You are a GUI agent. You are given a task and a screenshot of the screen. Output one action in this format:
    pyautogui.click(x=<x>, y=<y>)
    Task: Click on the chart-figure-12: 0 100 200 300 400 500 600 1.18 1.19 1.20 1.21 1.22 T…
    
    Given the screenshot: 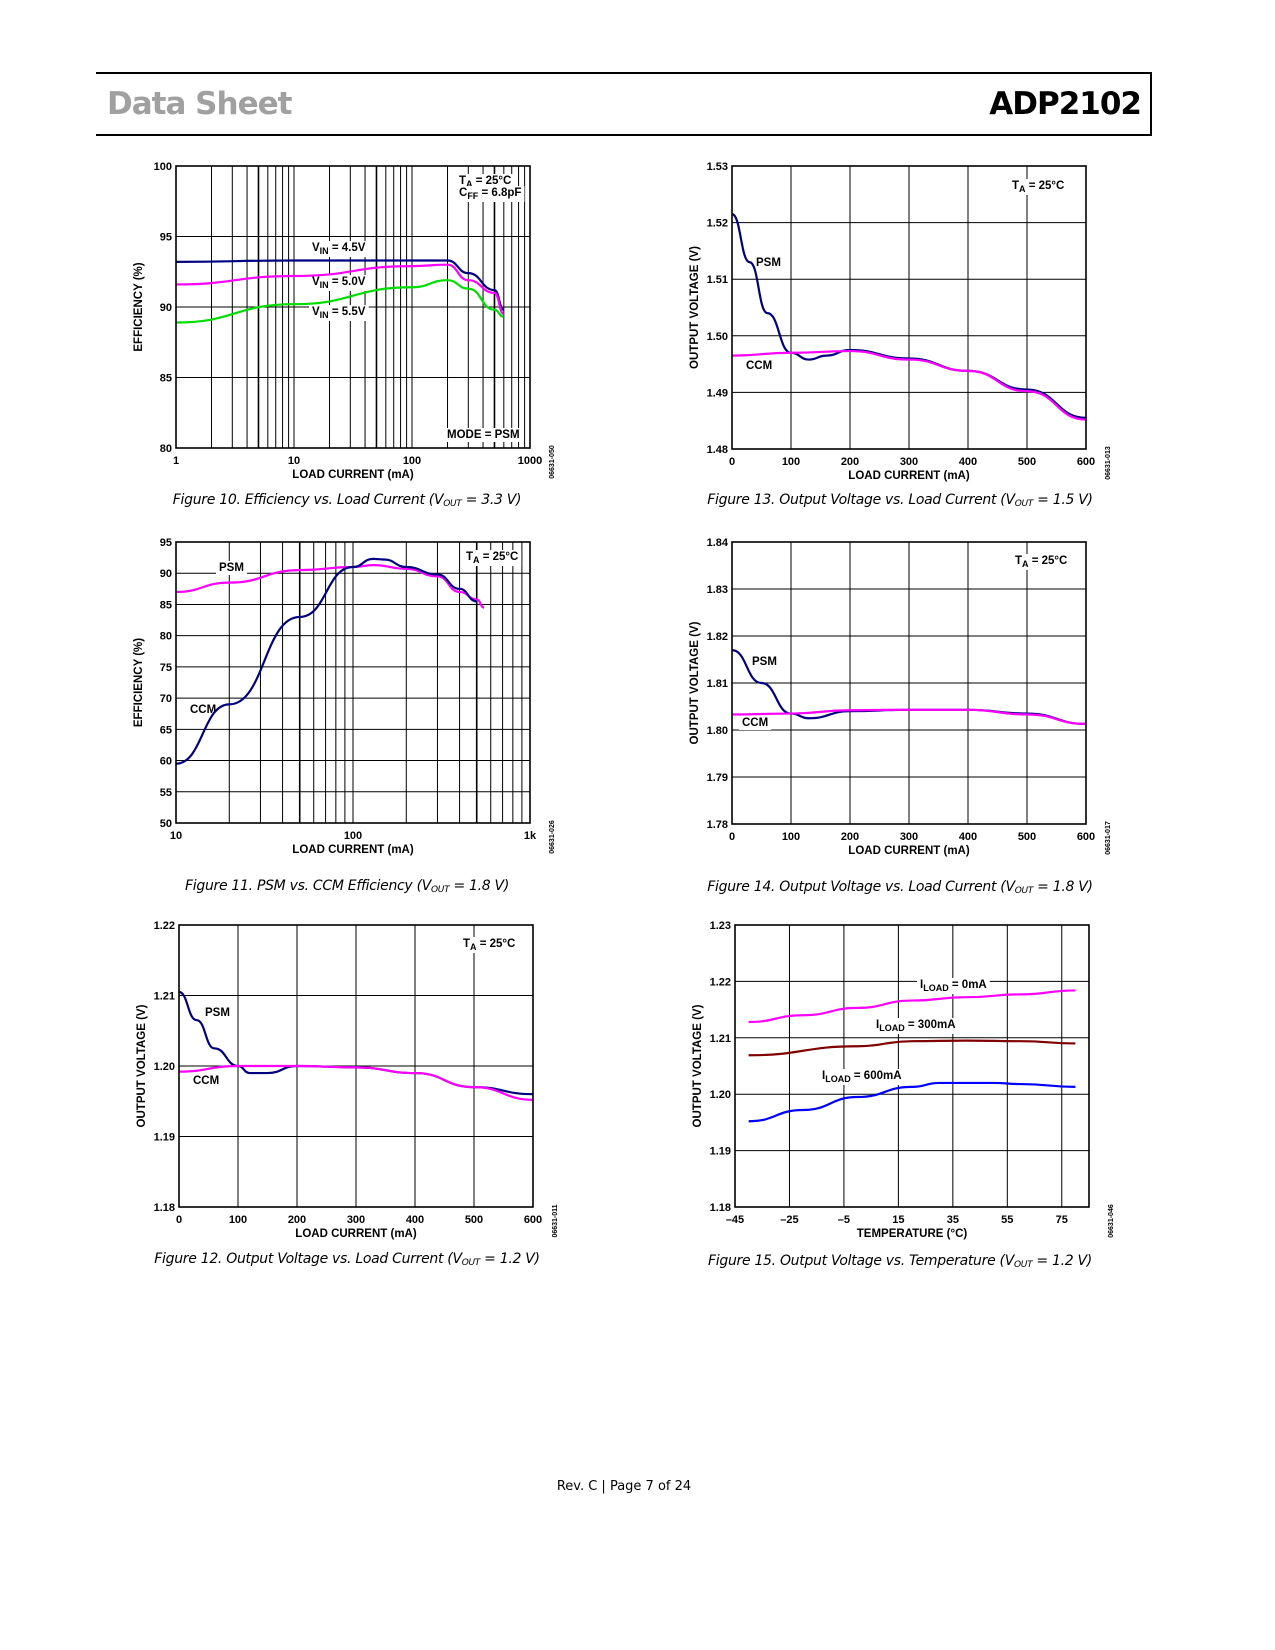 What is the action you would take?
    pyautogui.click(x=347, y=1080)
    